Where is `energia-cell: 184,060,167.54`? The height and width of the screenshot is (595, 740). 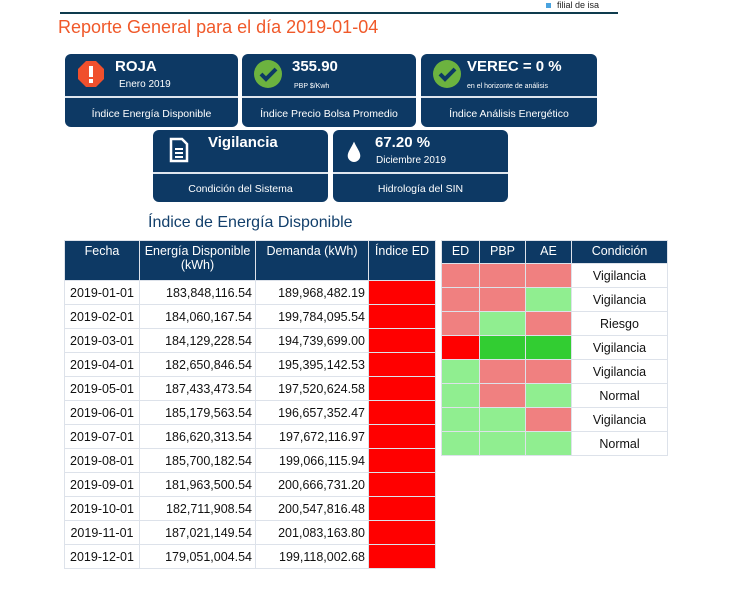
energia-cell: 184,060,167.54 is located at coordinates (197, 316).